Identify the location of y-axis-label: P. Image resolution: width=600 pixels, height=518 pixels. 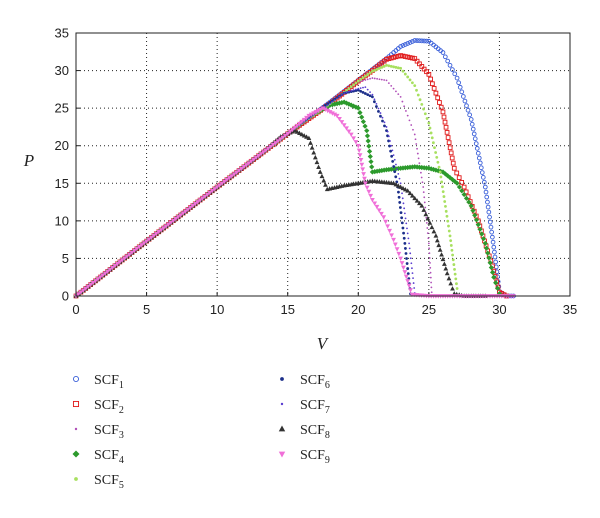
(28, 160).